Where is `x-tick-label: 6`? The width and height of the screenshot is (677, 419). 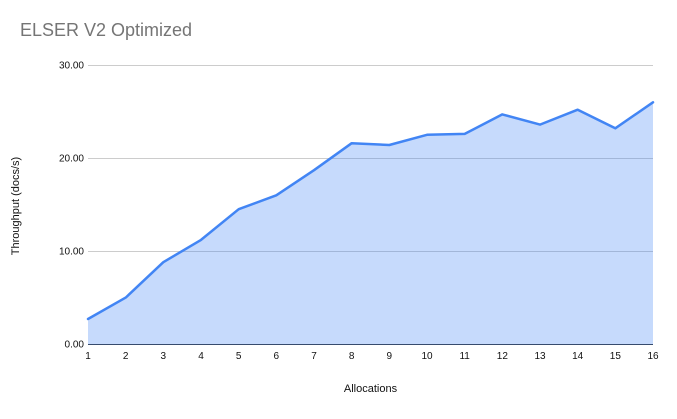
x-tick-label: 6 is located at coordinates (276, 356).